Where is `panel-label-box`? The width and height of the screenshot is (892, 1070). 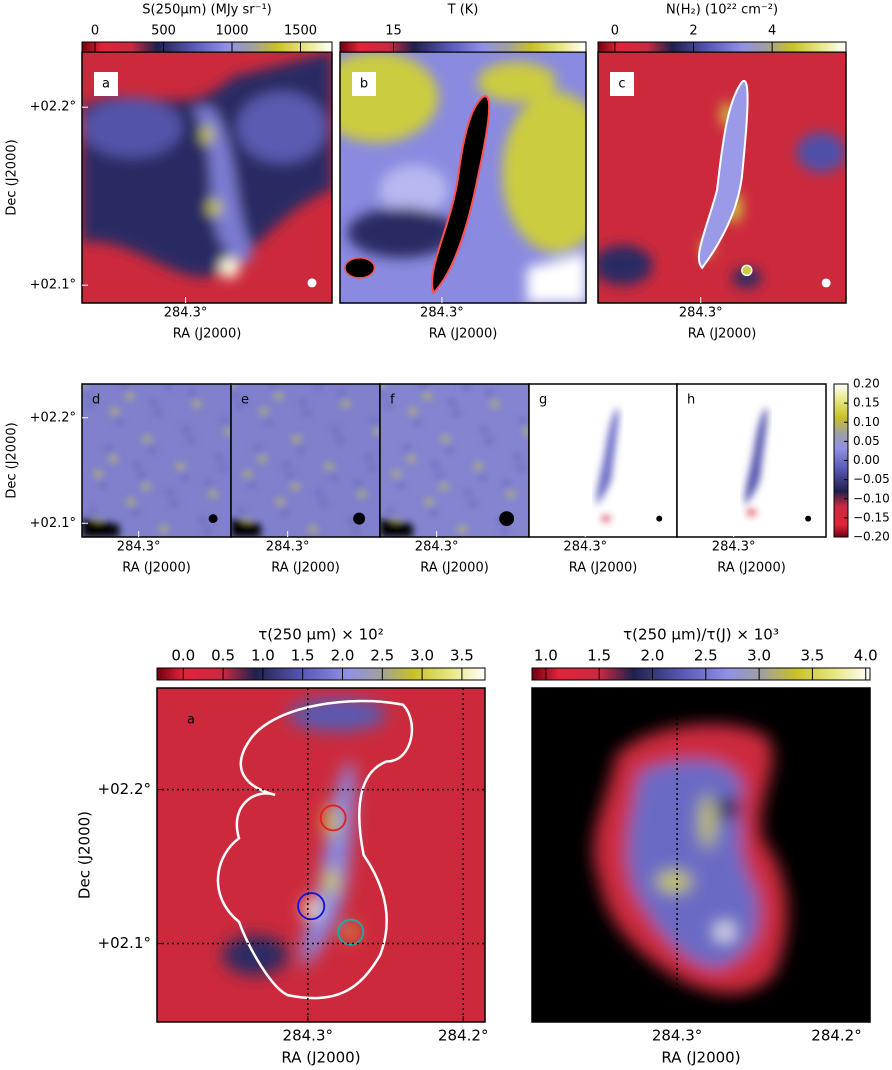
panel-label-box is located at coordinates (106, 84).